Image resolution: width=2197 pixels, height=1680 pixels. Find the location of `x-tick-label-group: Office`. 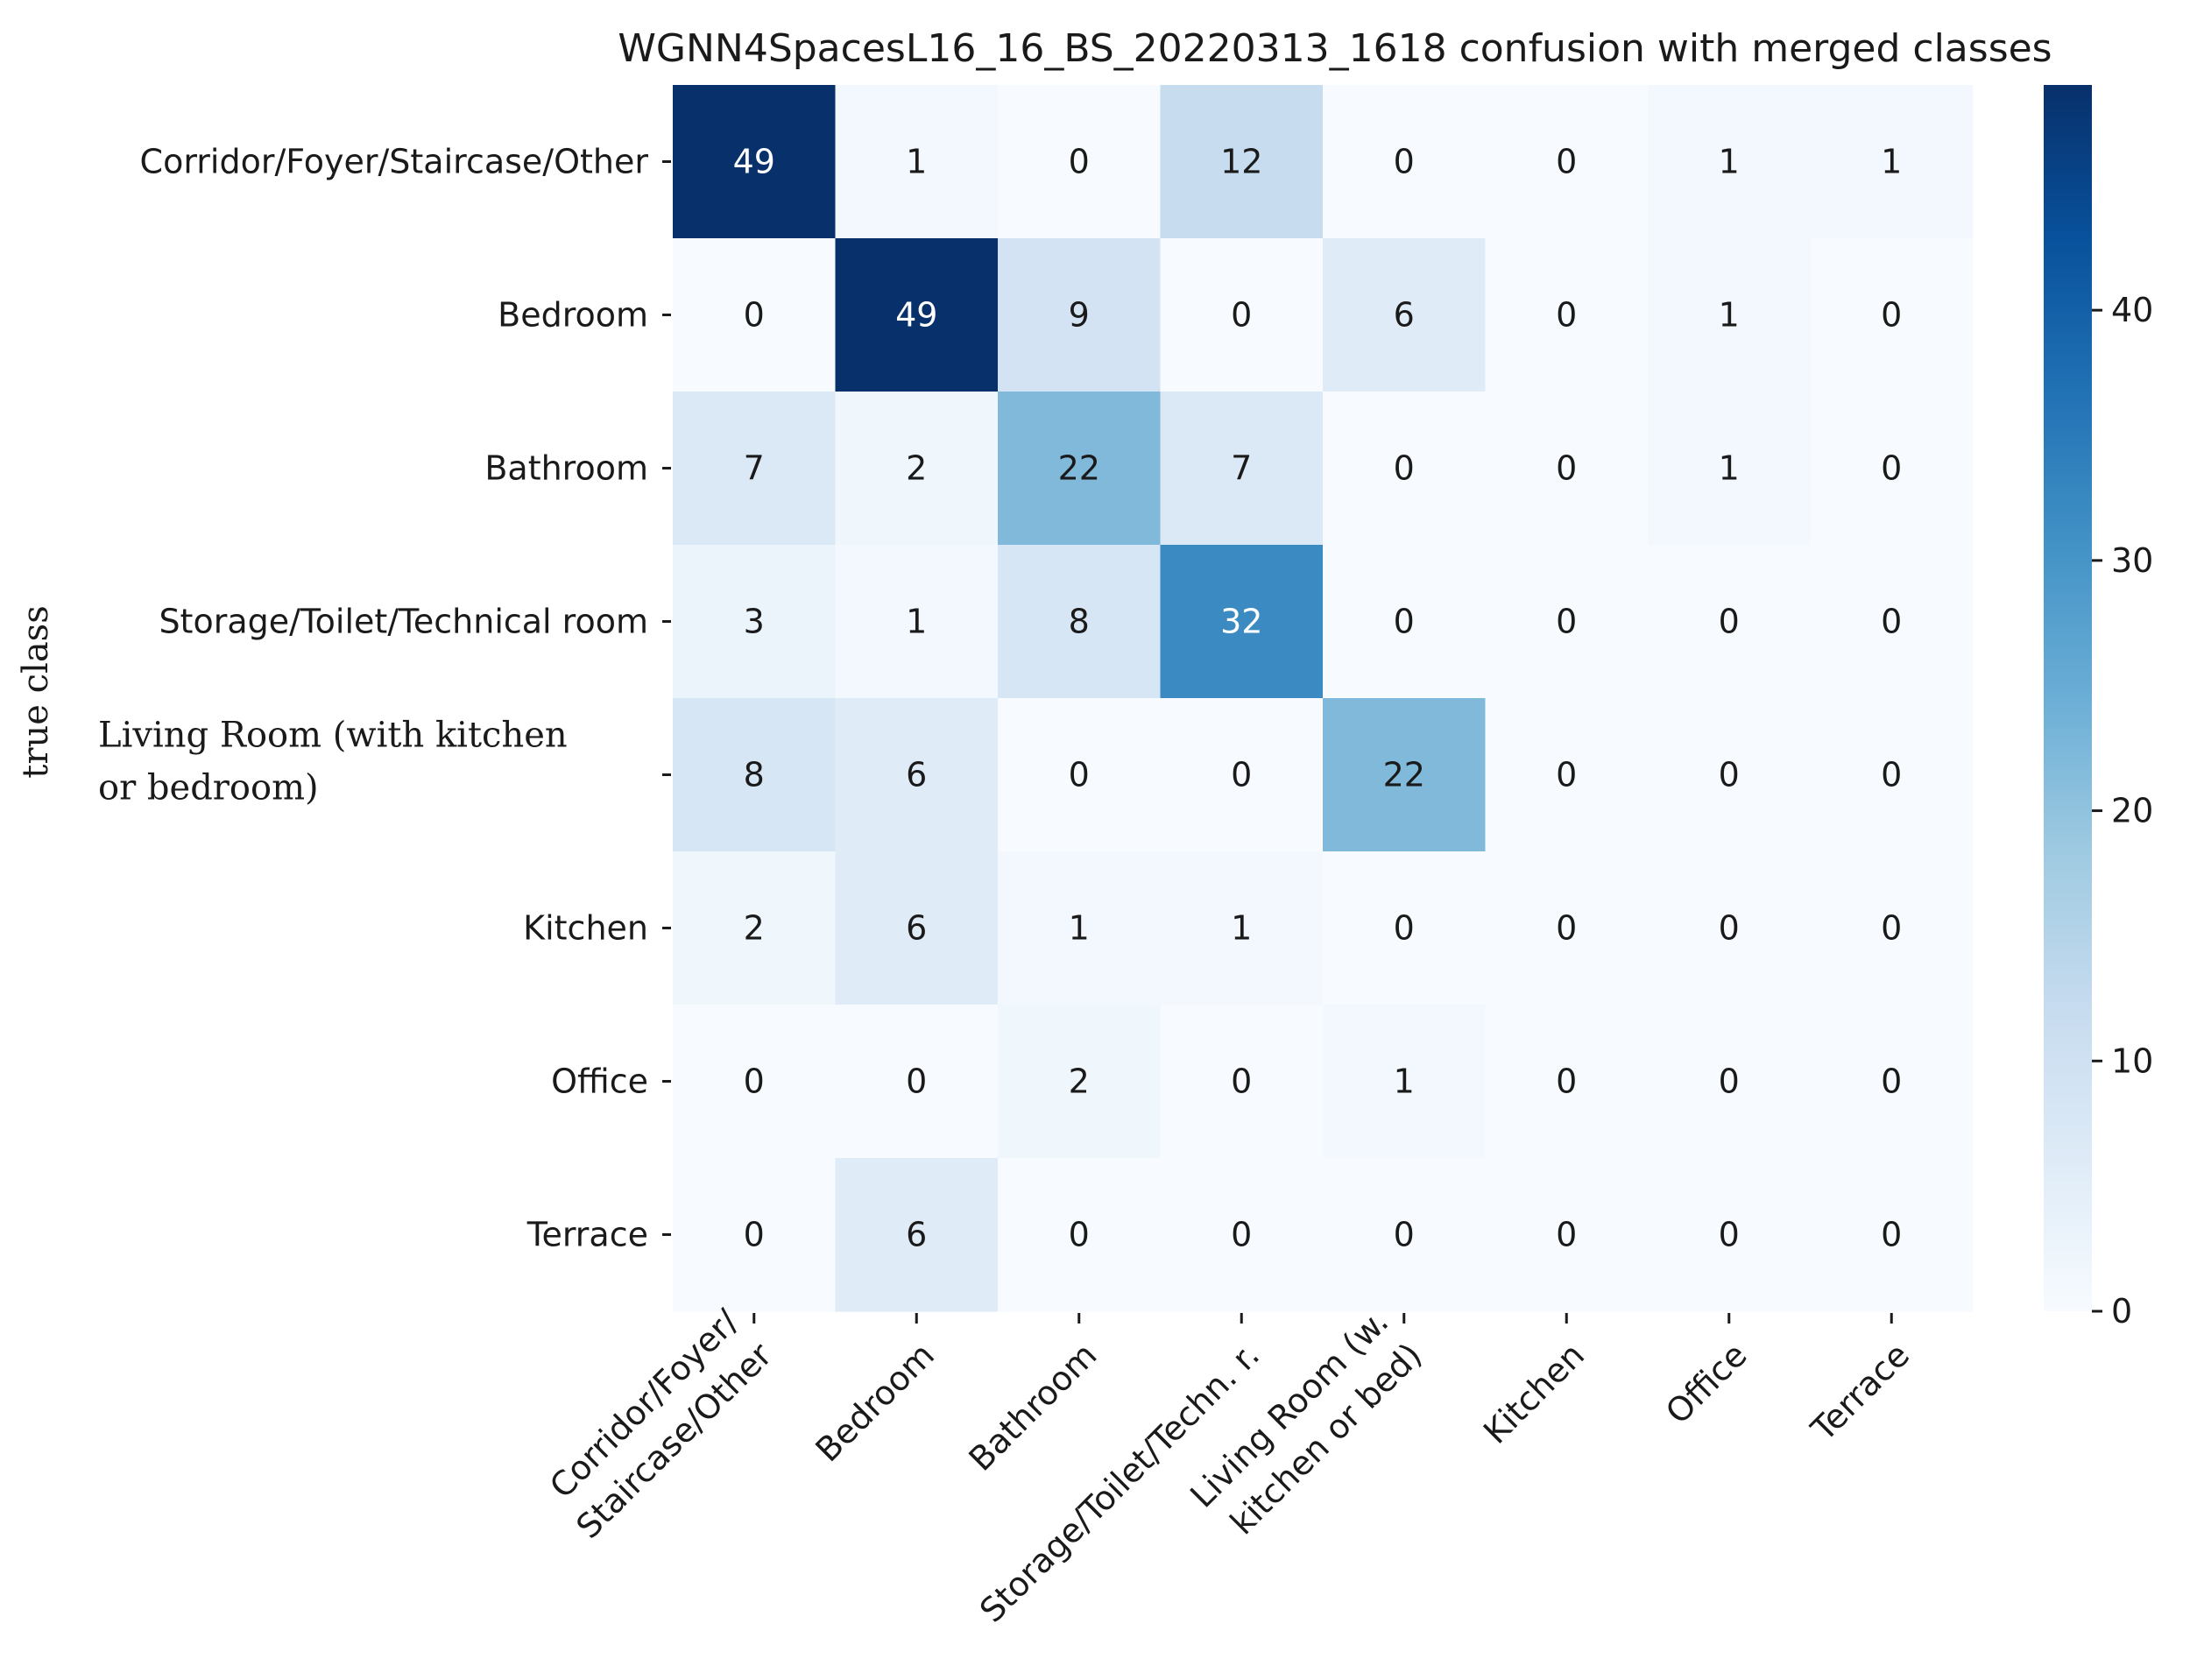

x-tick-label-group: Office is located at coordinates (1706, 1384).